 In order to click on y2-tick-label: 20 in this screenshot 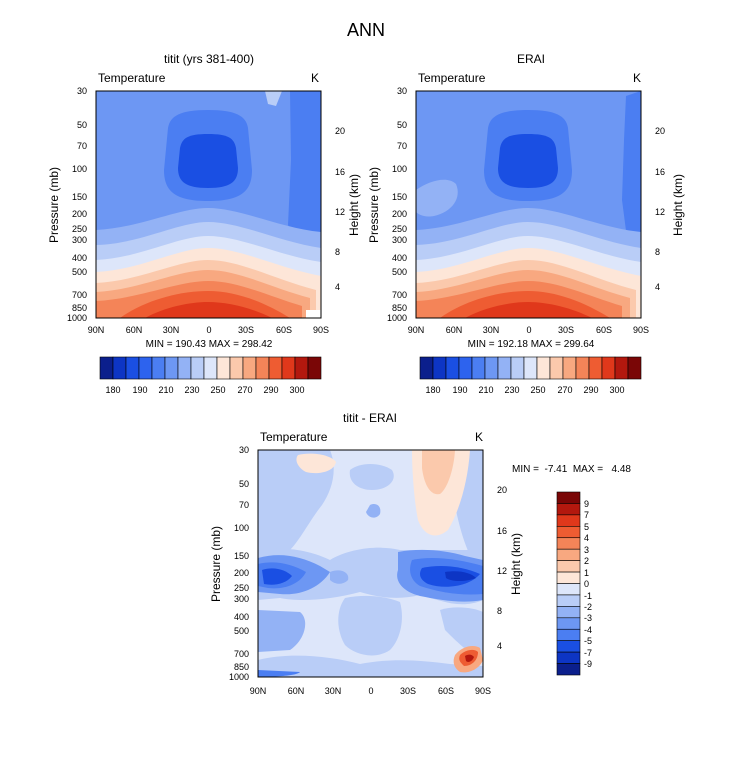, I will do `click(660, 131)`.